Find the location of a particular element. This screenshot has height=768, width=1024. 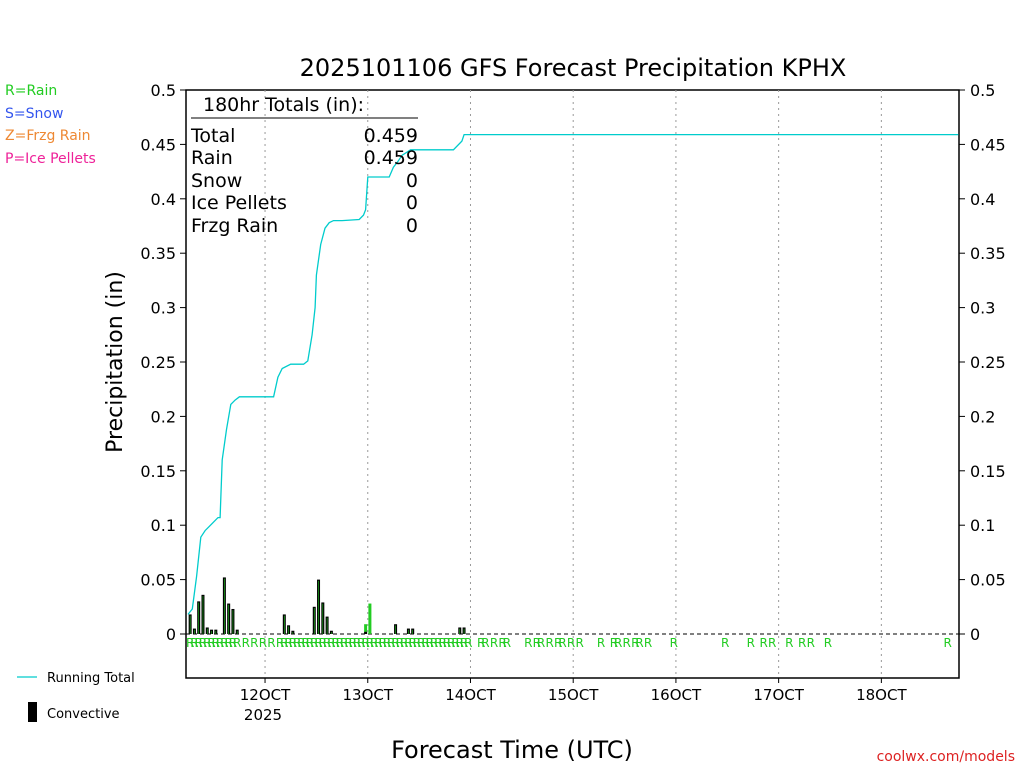

precip-bars is located at coordinates (327, 605).